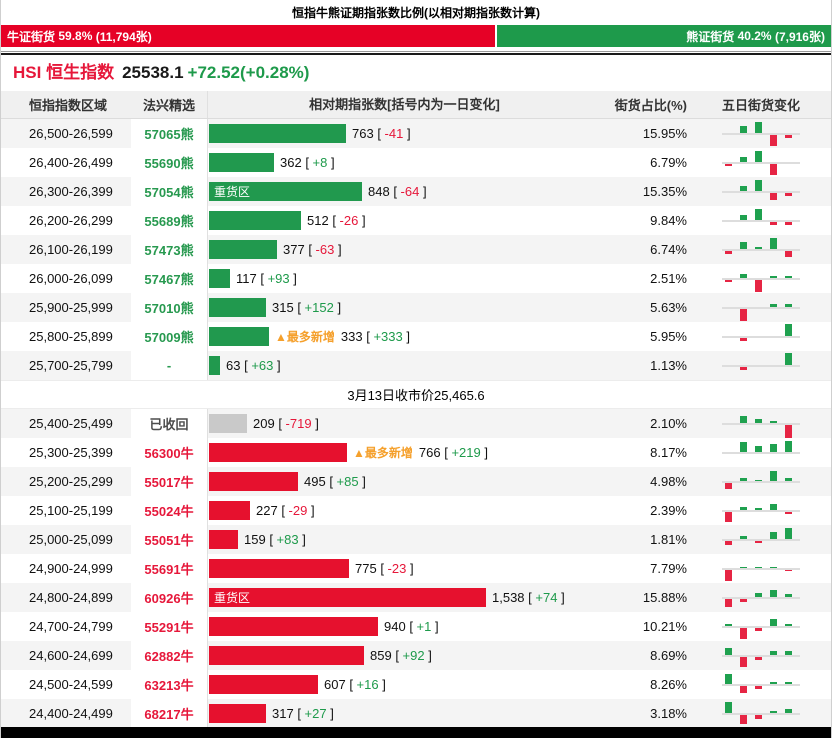  I want to click on bar-cell: 317 [ +27 ], so click(404, 713).